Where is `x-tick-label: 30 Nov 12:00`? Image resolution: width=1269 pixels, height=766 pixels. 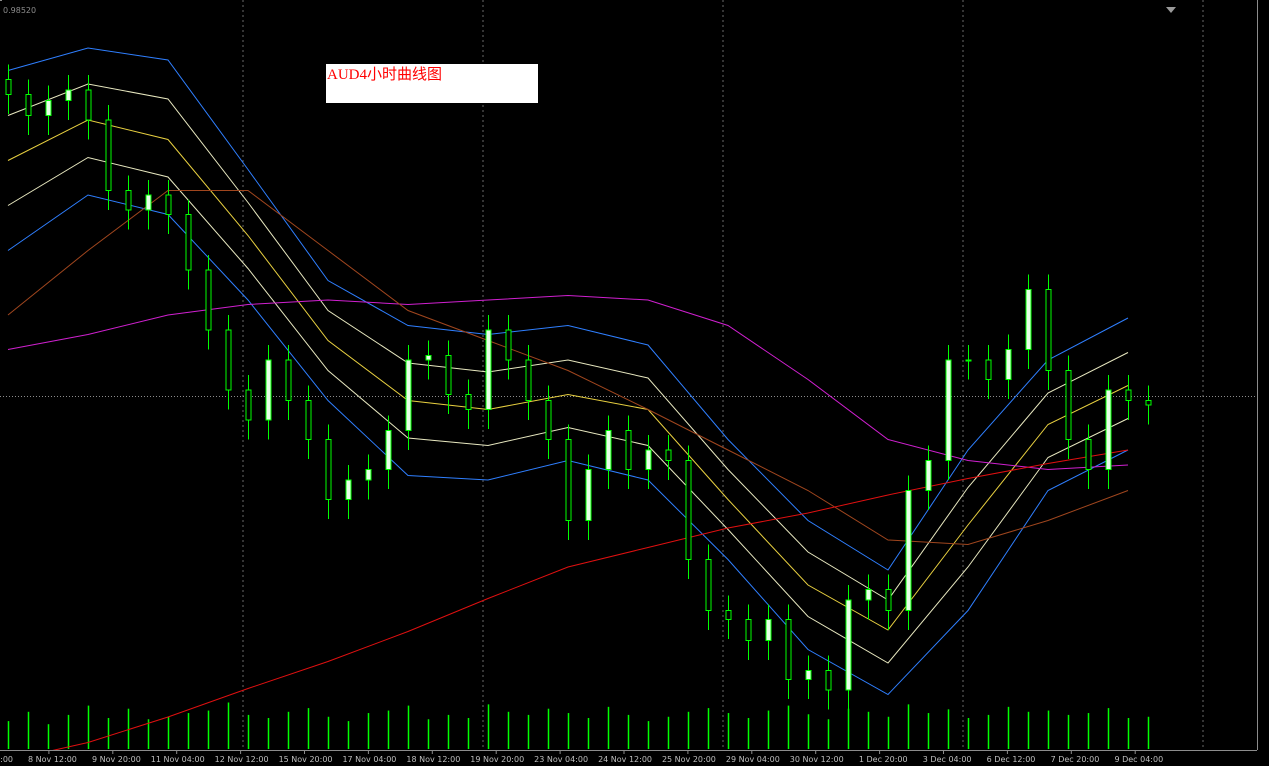 x-tick-label: 30 Nov 12:00 is located at coordinates (817, 759).